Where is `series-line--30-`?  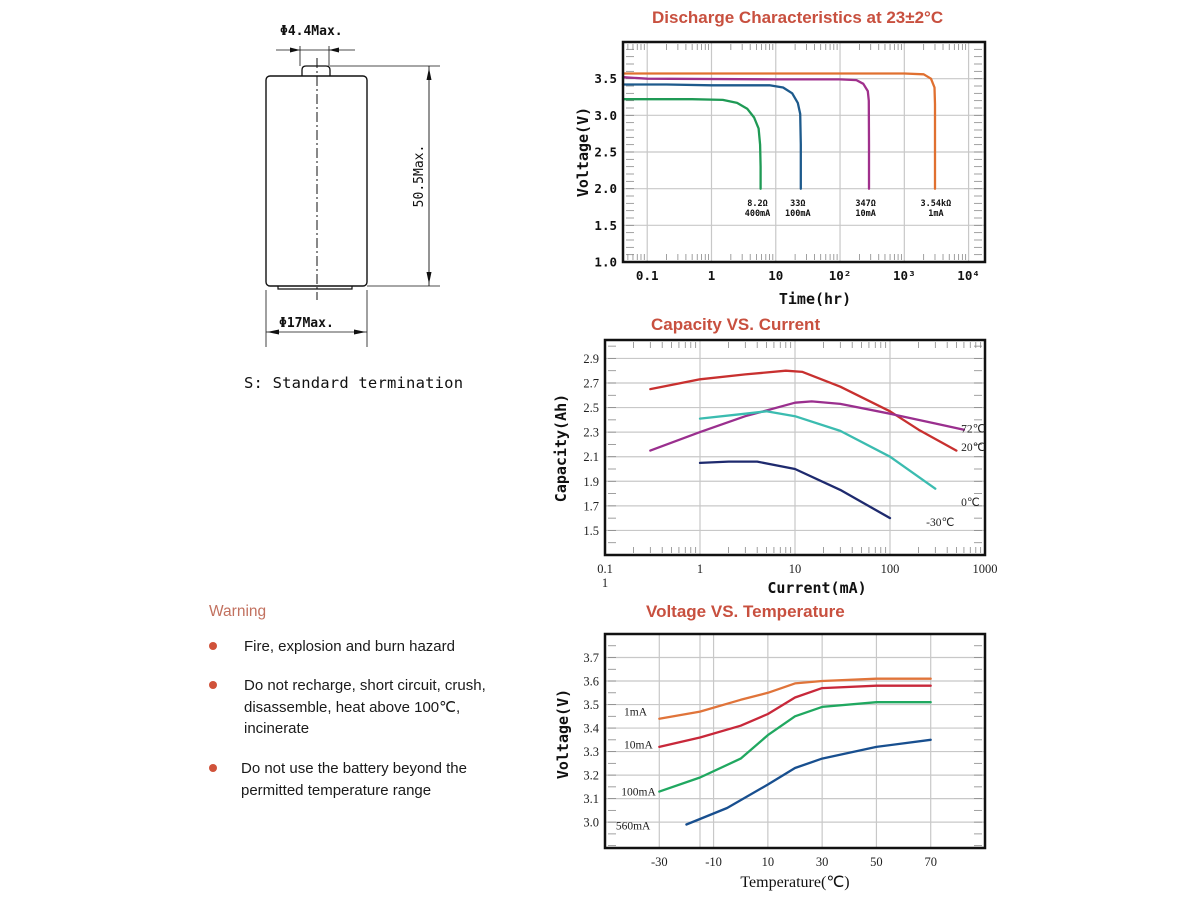
series-line--30- is located at coordinates (795, 490).